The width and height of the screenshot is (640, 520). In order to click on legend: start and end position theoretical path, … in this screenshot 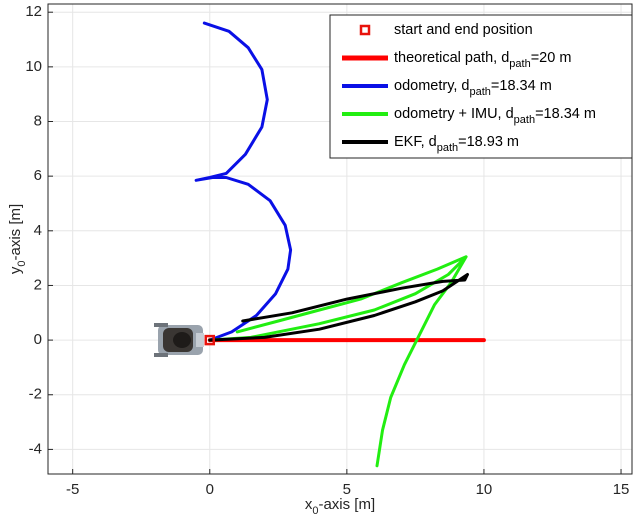, I will do `click(481, 86)`.